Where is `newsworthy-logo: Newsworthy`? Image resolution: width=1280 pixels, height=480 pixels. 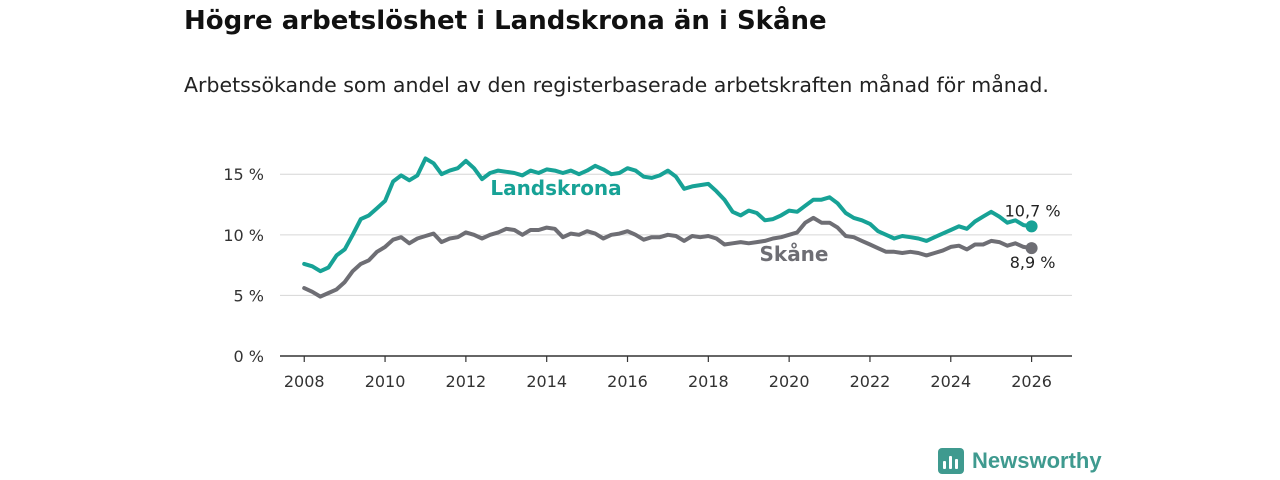
newsworthy-logo: Newsworthy is located at coordinates (1020, 461).